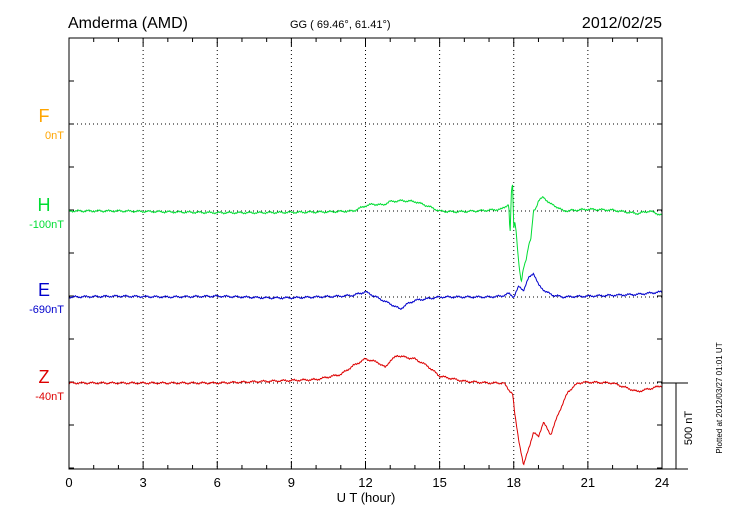  Describe the element at coordinates (622, 23) in the screenshot. I see `date-label: 2012/02/25` at that location.